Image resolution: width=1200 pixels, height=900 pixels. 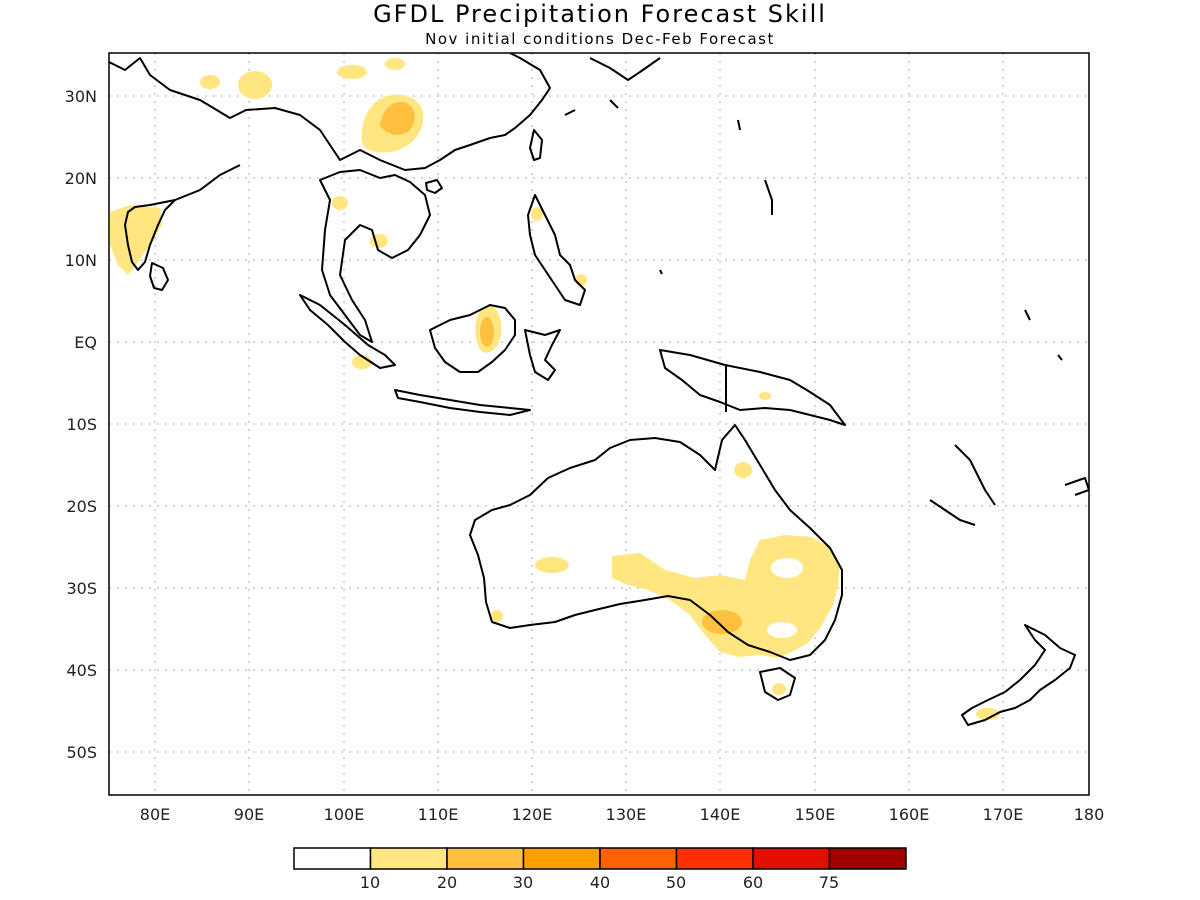 What do you see at coordinates (542, 355) in the screenshot?
I see `sulawesi` at bounding box center [542, 355].